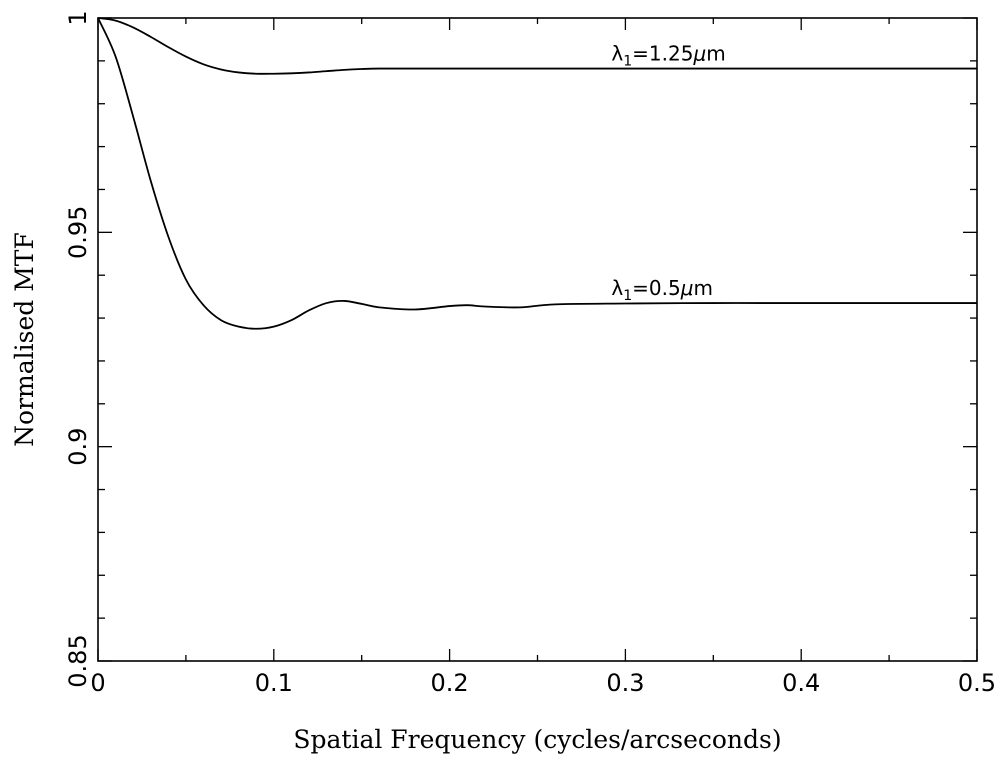  Describe the element at coordinates (801, 683) in the screenshot. I see `x-tick-label: 0.4` at that location.